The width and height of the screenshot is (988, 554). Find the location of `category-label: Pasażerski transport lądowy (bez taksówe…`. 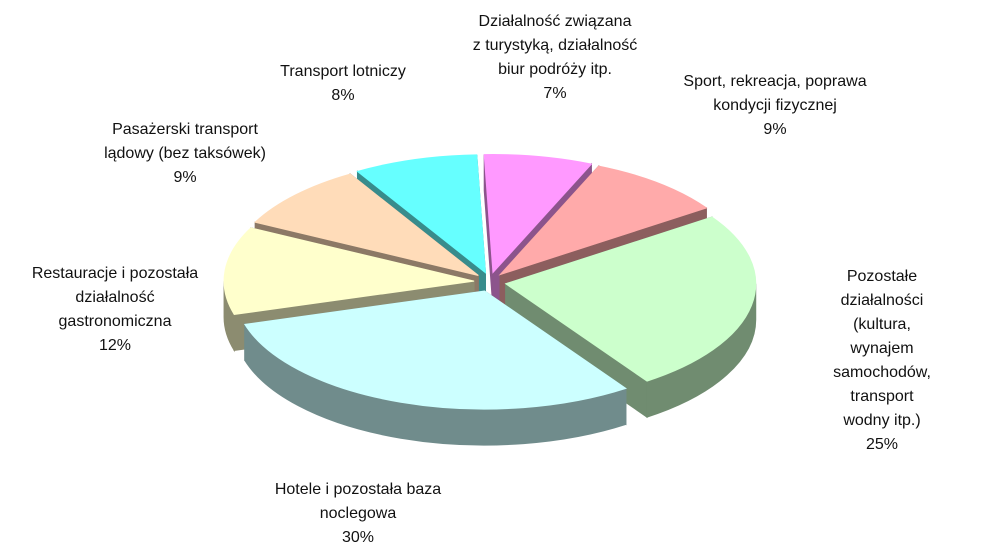

category-label: Pasażerski transport lądowy (bez taksówe… is located at coordinates (185, 141).